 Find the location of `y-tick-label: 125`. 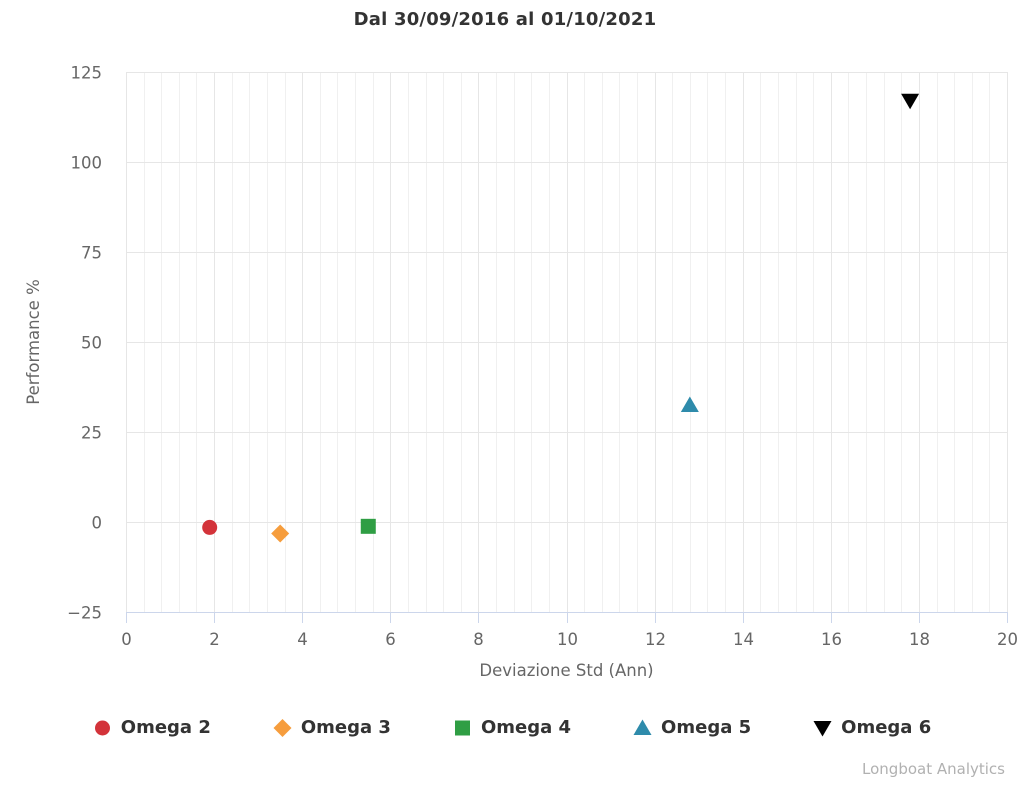

y-tick-label: 125 is located at coordinates (87, 73).